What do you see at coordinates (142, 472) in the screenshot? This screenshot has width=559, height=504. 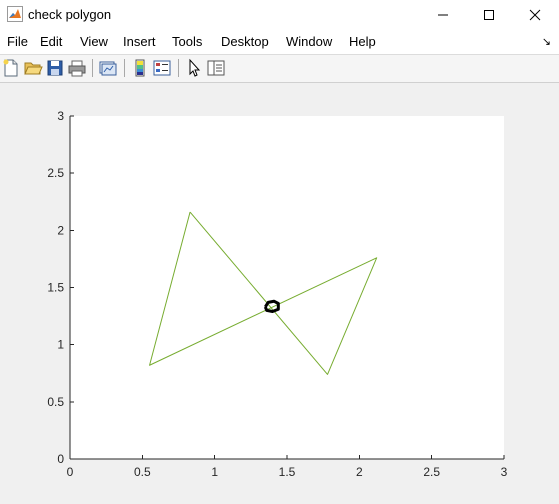 I see `x-tick-label: 0.5` at bounding box center [142, 472].